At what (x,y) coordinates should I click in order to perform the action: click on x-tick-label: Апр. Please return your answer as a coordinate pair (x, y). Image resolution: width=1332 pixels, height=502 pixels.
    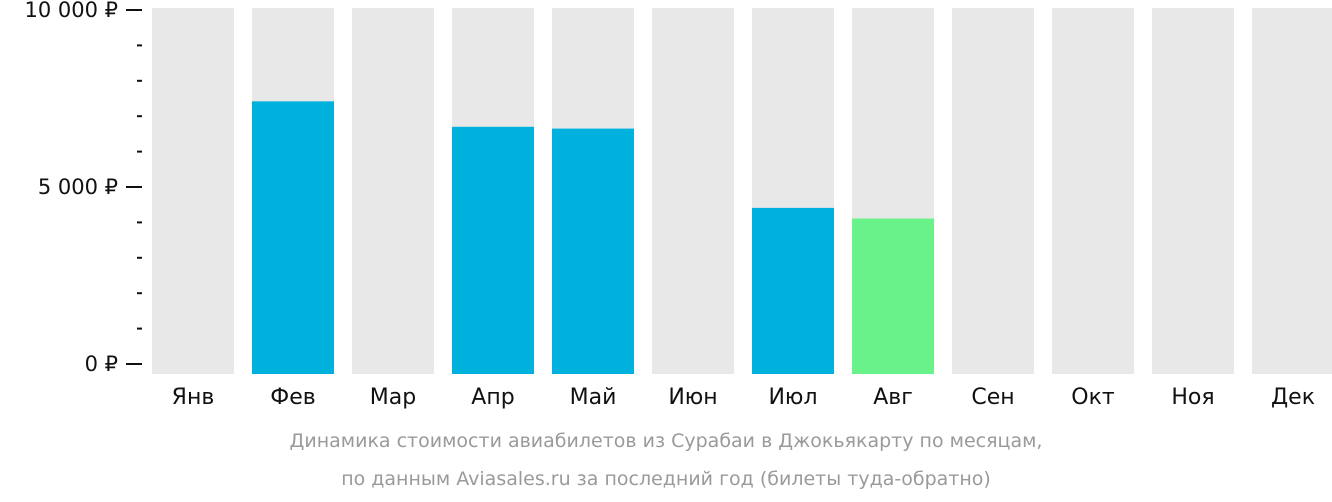
    Looking at the image, I should click on (492, 397).